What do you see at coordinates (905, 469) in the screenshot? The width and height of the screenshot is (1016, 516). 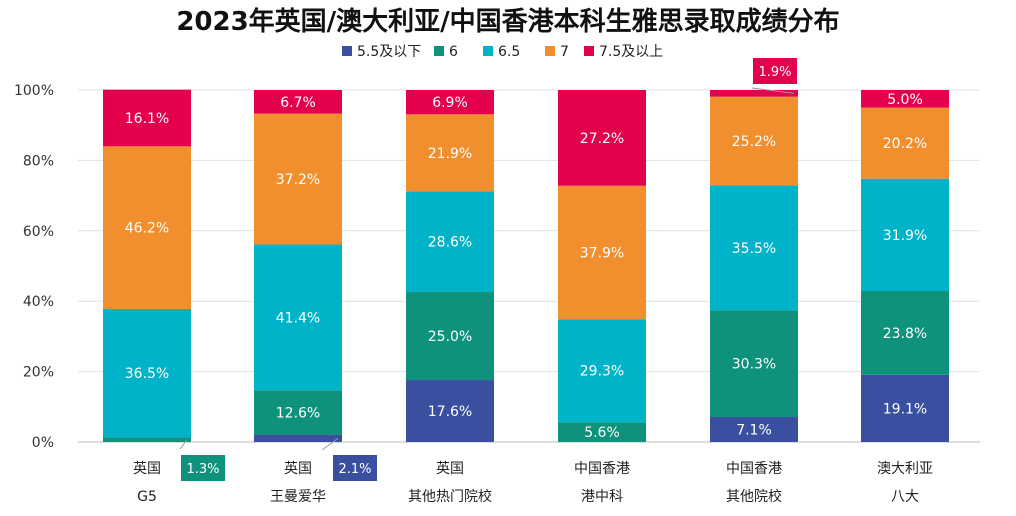 I see `x-tick-label: 澳大利亚` at bounding box center [905, 469].